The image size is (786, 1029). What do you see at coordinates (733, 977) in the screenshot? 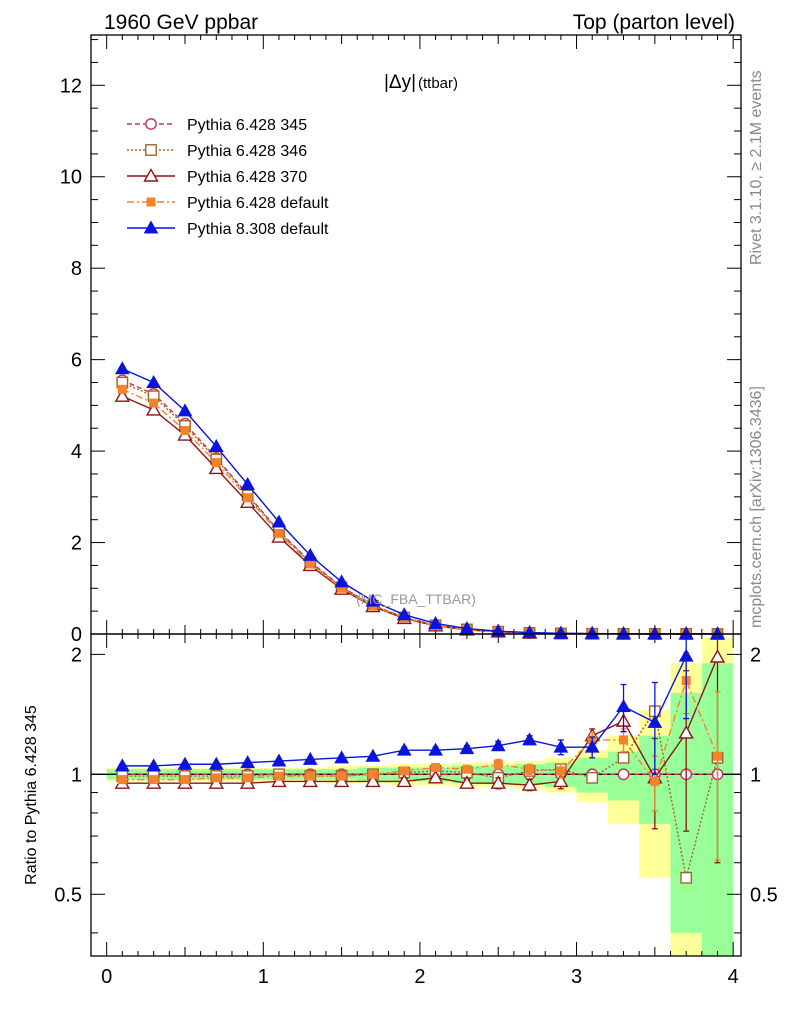
I see `x-tick-label: 4` at bounding box center [733, 977].